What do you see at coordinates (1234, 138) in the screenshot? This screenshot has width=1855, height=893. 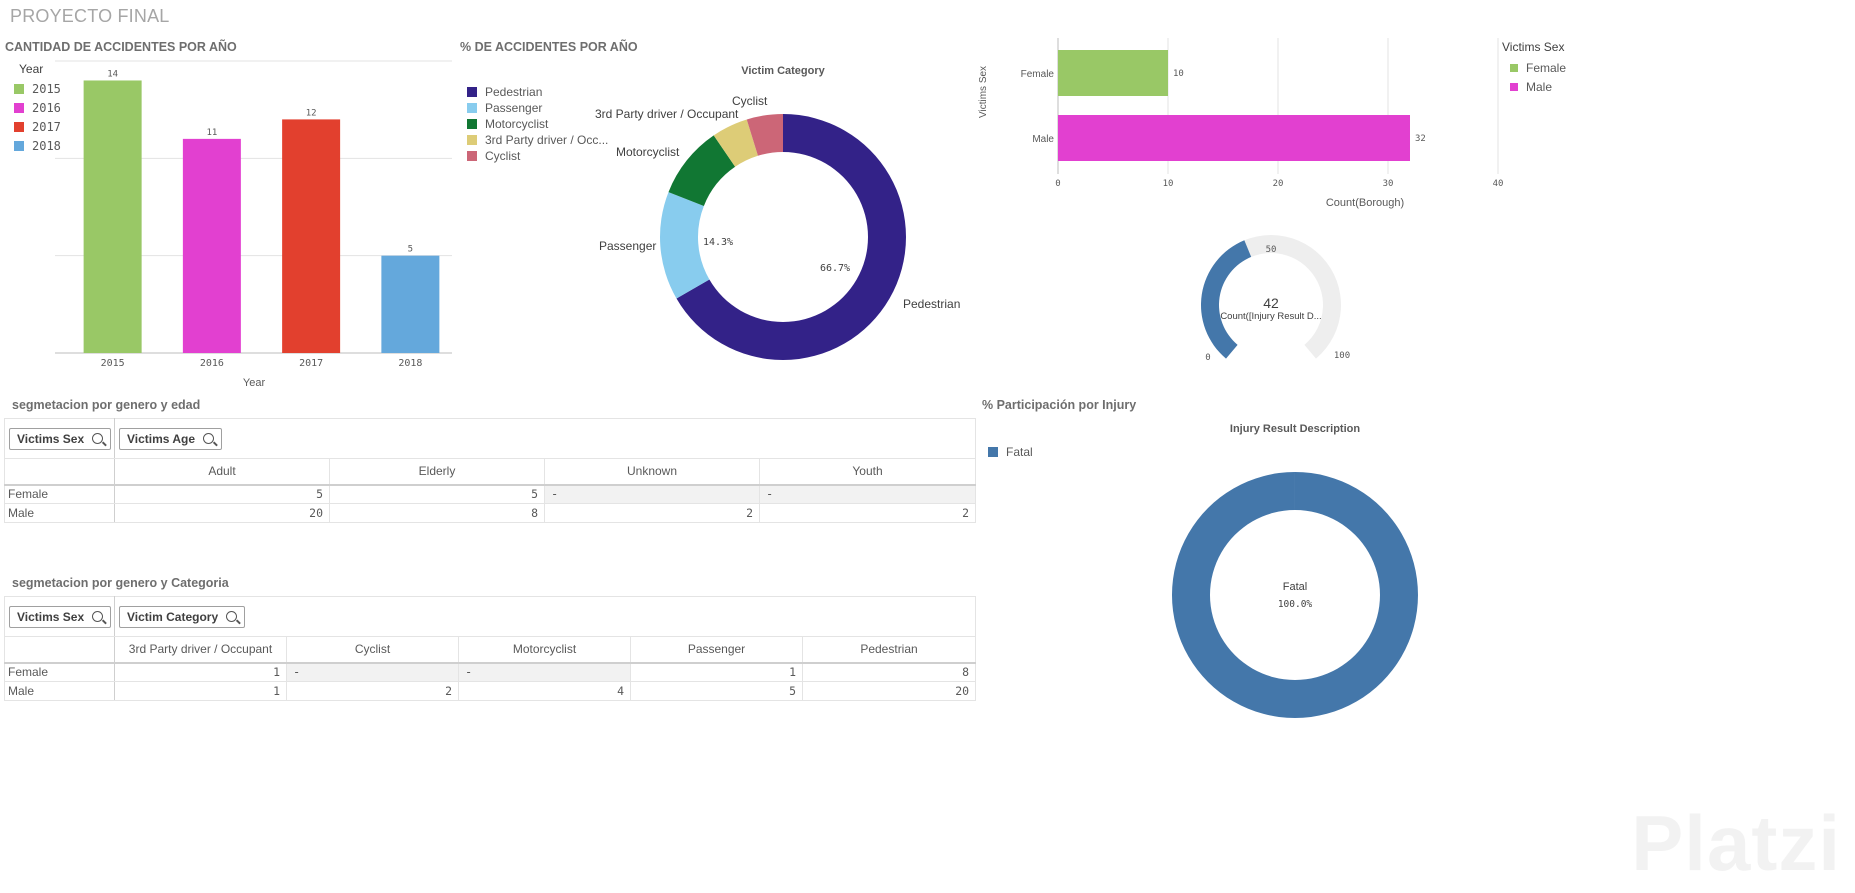 I see `bar-male` at bounding box center [1234, 138].